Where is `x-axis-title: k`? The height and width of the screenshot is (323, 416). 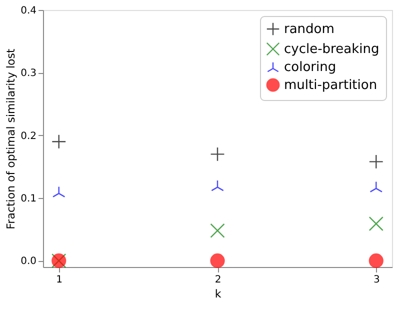
x-axis-title: k is located at coordinates (218, 294).